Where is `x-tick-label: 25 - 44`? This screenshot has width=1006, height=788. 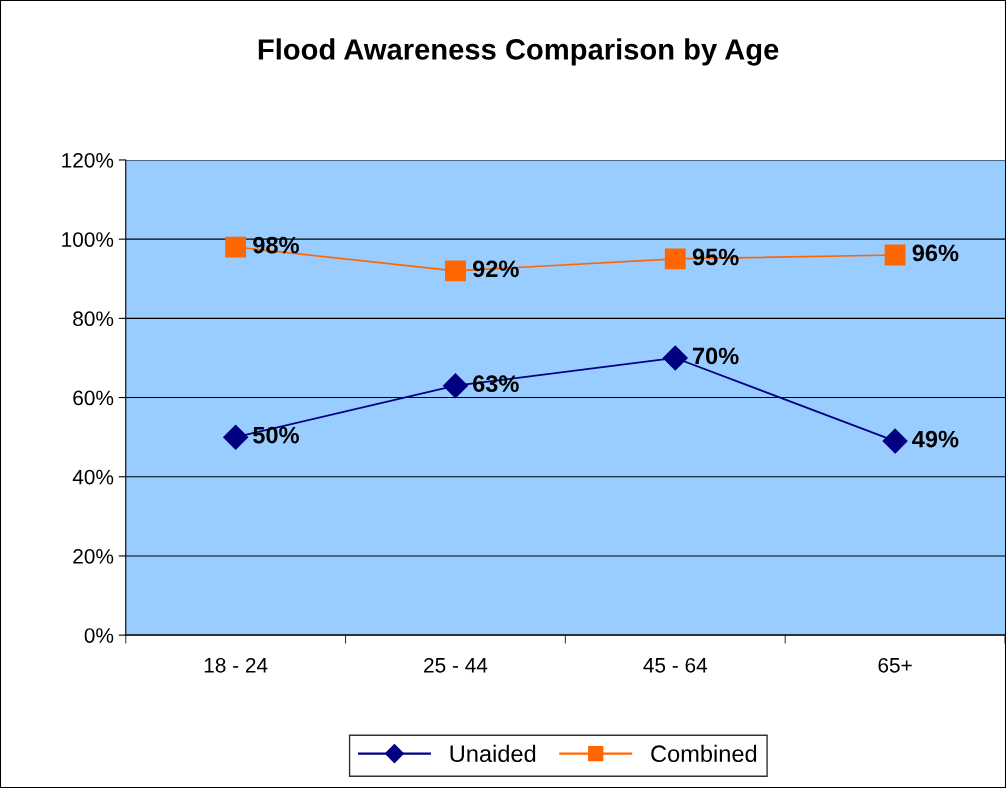
x-tick-label: 25 - 44 is located at coordinates (456, 665).